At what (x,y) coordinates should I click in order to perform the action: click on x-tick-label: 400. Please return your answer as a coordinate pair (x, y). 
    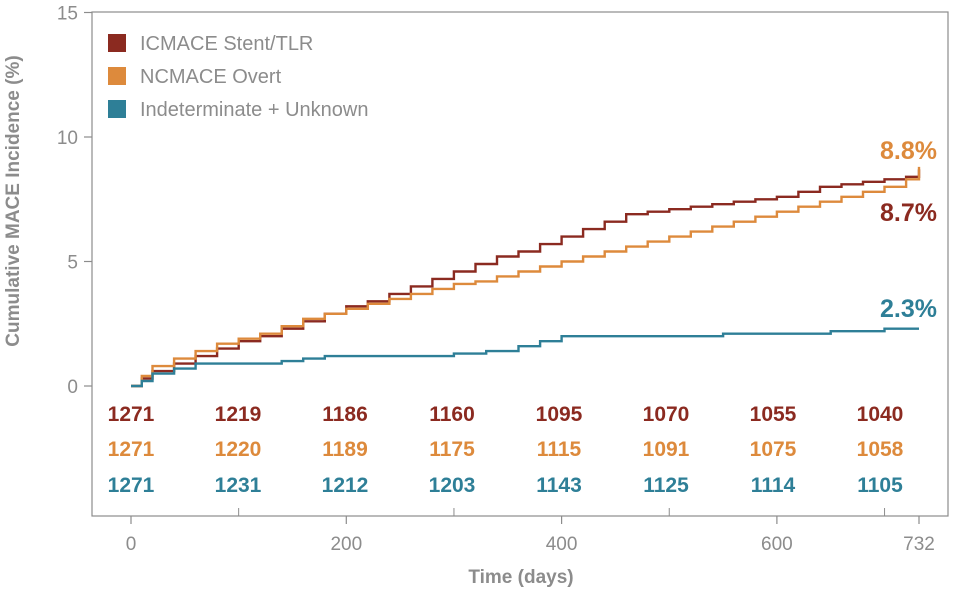
    Looking at the image, I should click on (562, 544).